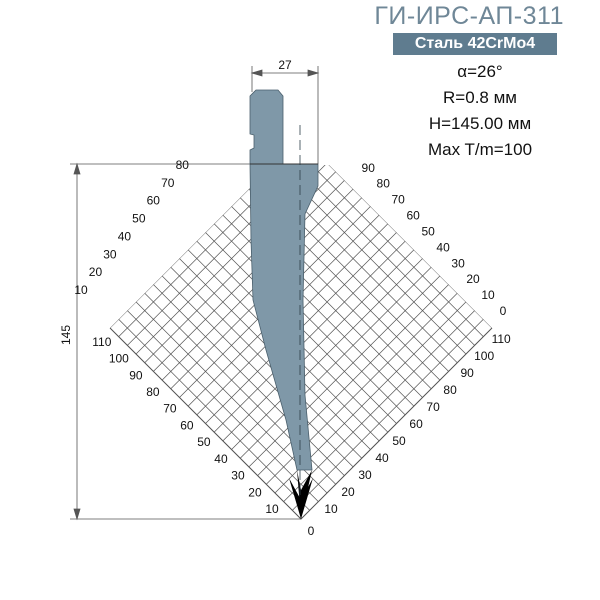  I want to click on width-dimension, so click(285, 115).